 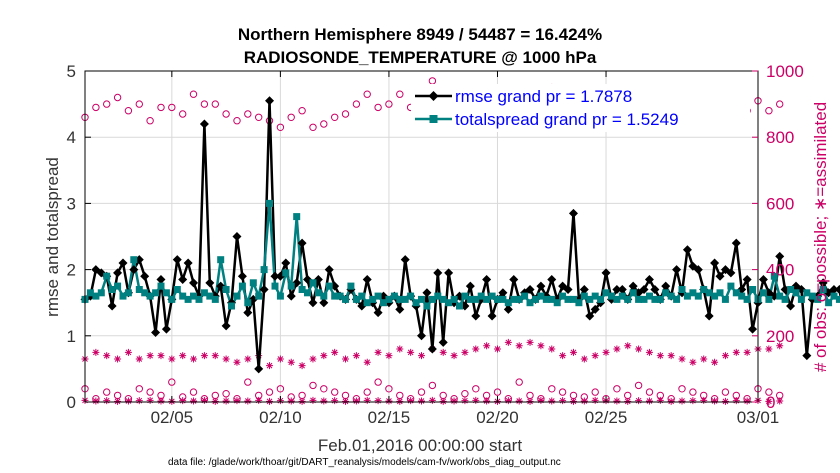 What do you see at coordinates (71, 71) in the screenshot?
I see `y-tick-label: 5` at bounding box center [71, 71].